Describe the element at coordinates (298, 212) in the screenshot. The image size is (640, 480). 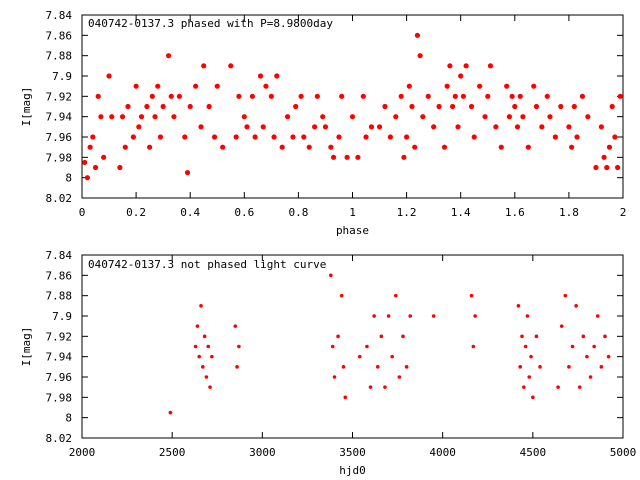
I see `x-tick-label: 0.8` at that location.